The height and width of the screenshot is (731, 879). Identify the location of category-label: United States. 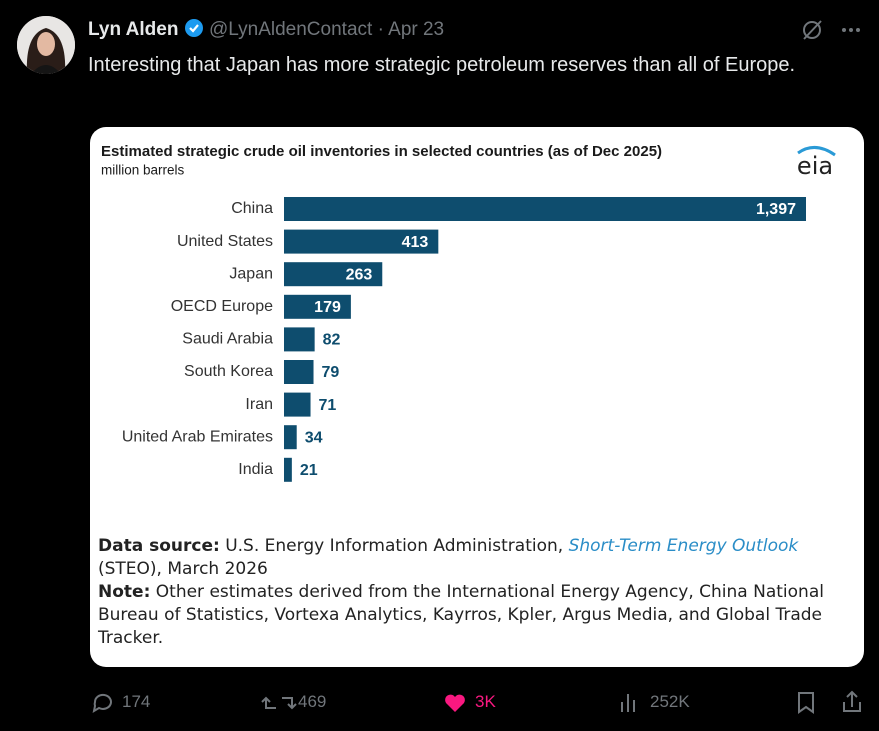
(225, 241).